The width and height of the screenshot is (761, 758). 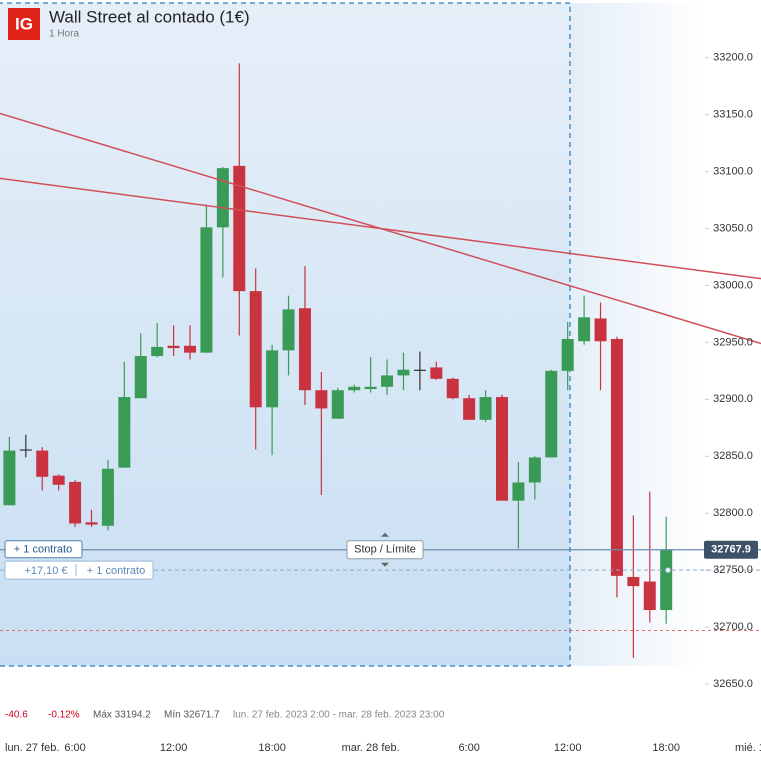 I want to click on y-tick-label: 33050.0, so click(x=733, y=228).